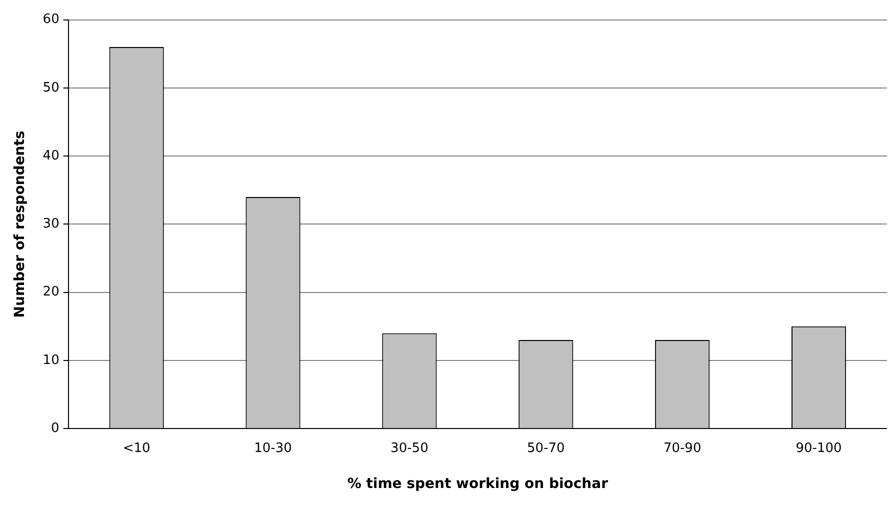  What do you see at coordinates (819, 448) in the screenshot?
I see `x-tick-label: 90-100` at bounding box center [819, 448].